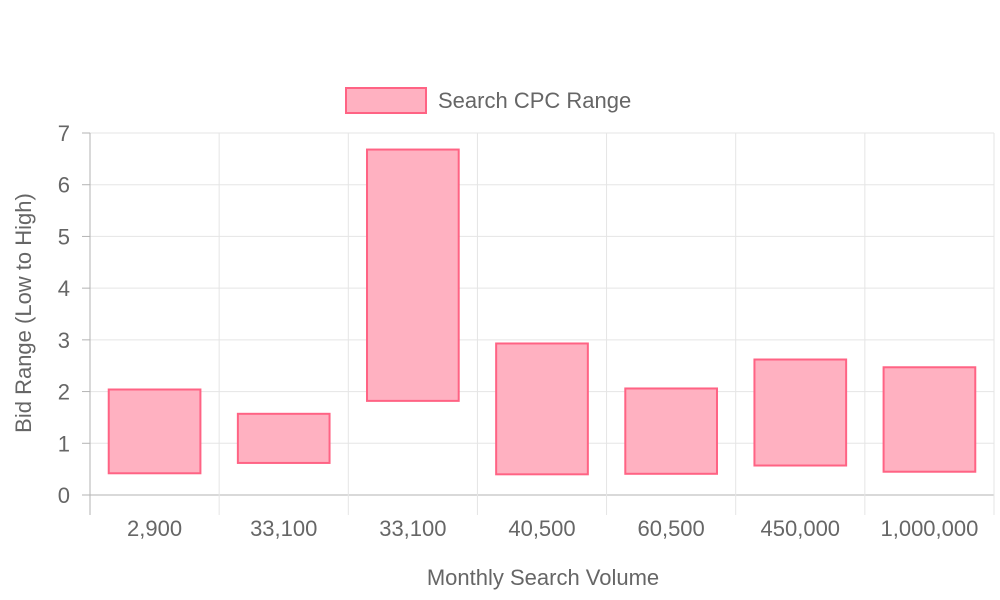  What do you see at coordinates (64, 133) in the screenshot?
I see `y-tick-label: 7` at bounding box center [64, 133].